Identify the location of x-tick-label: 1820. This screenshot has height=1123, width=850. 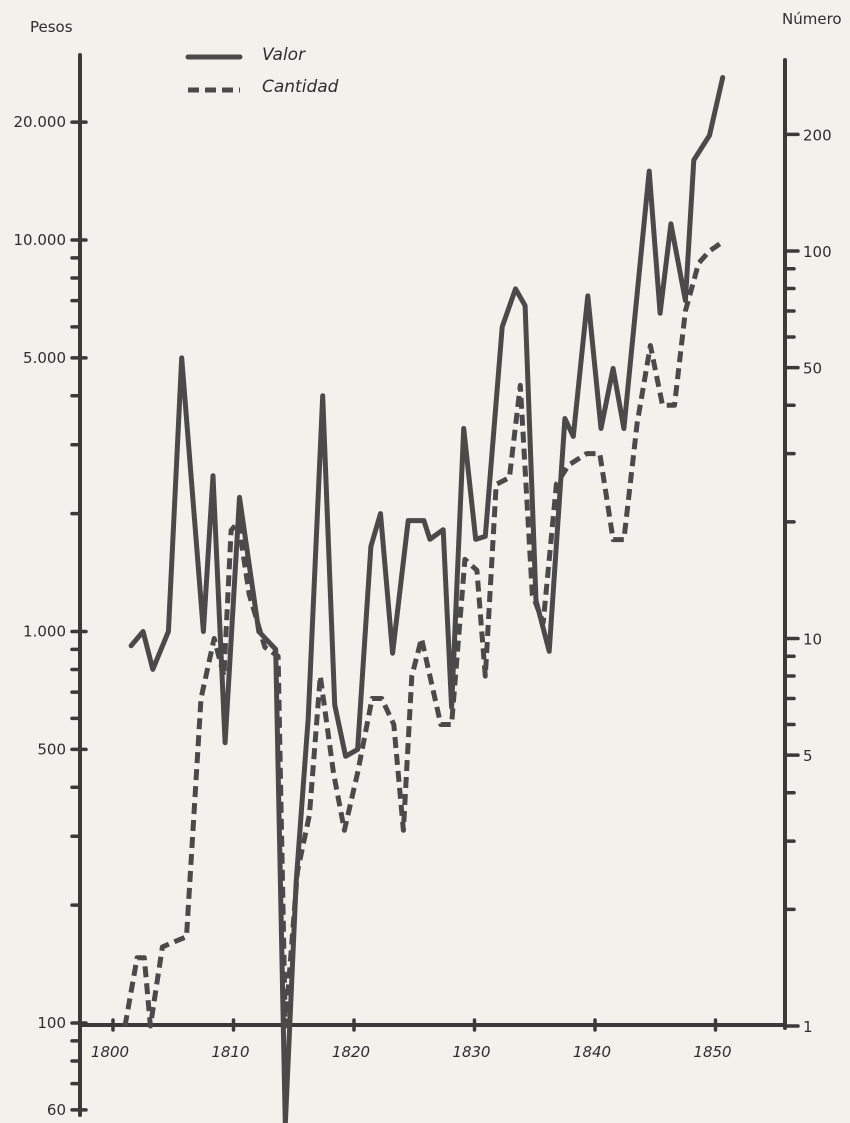
(351, 1052).